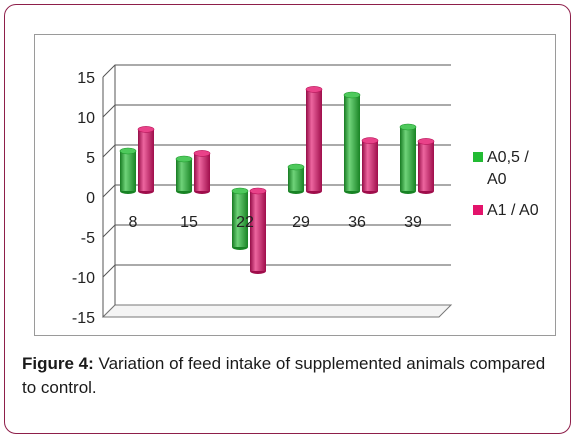 Image resolution: width=577 pixels, height=440 pixels. What do you see at coordinates (90, 198) in the screenshot?
I see `y-tick-label: 0` at bounding box center [90, 198].